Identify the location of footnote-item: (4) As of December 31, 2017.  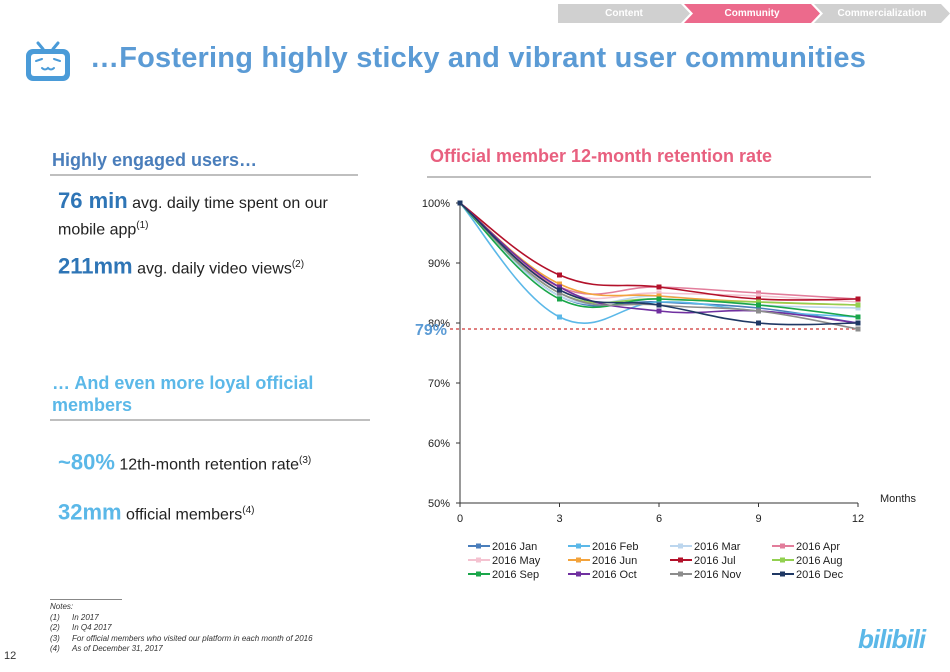
(106, 648).